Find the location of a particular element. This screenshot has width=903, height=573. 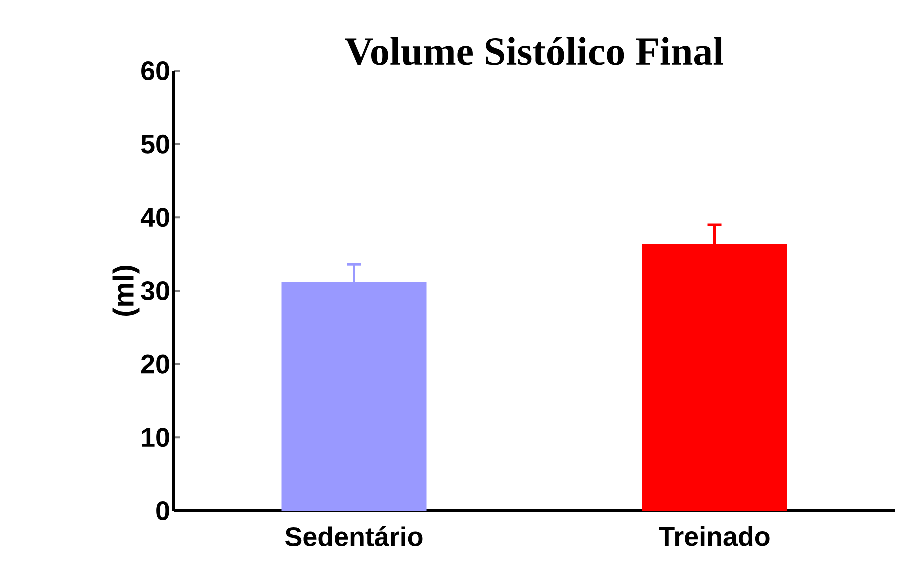

y-tick-label: 0 is located at coordinates (163, 511).